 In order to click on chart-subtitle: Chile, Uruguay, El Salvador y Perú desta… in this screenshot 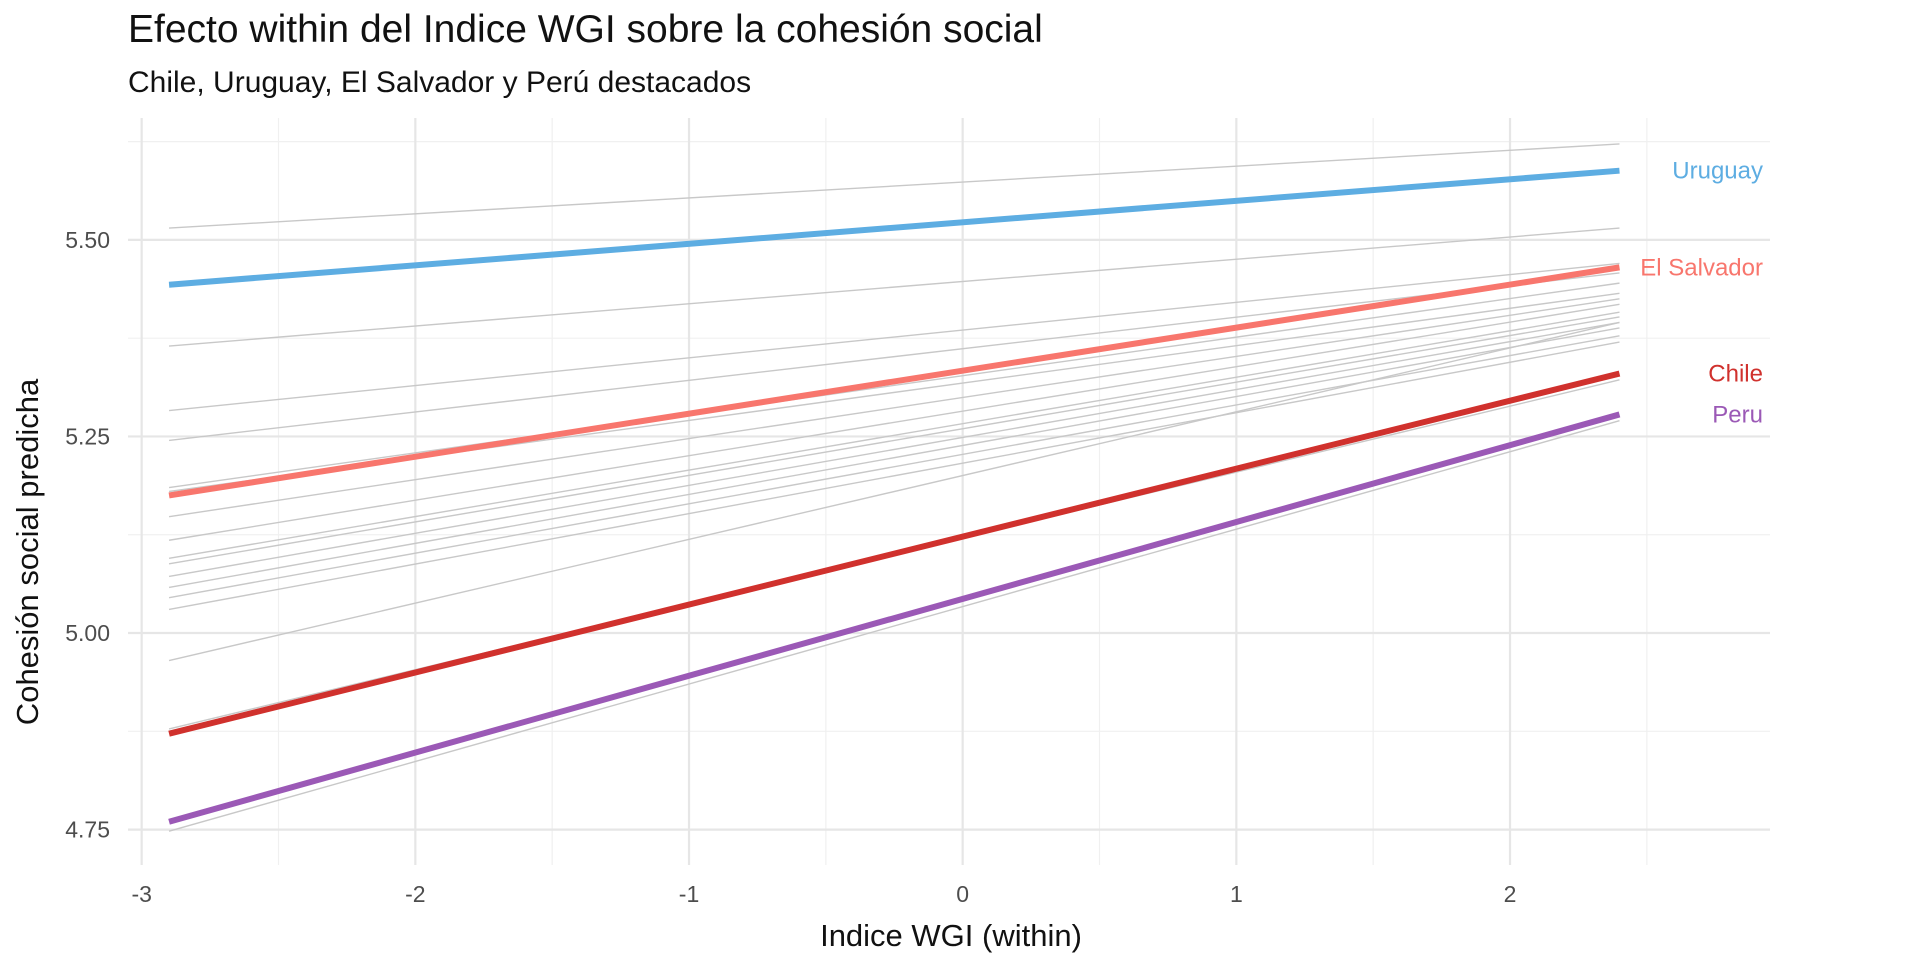, I will do `click(440, 82)`.